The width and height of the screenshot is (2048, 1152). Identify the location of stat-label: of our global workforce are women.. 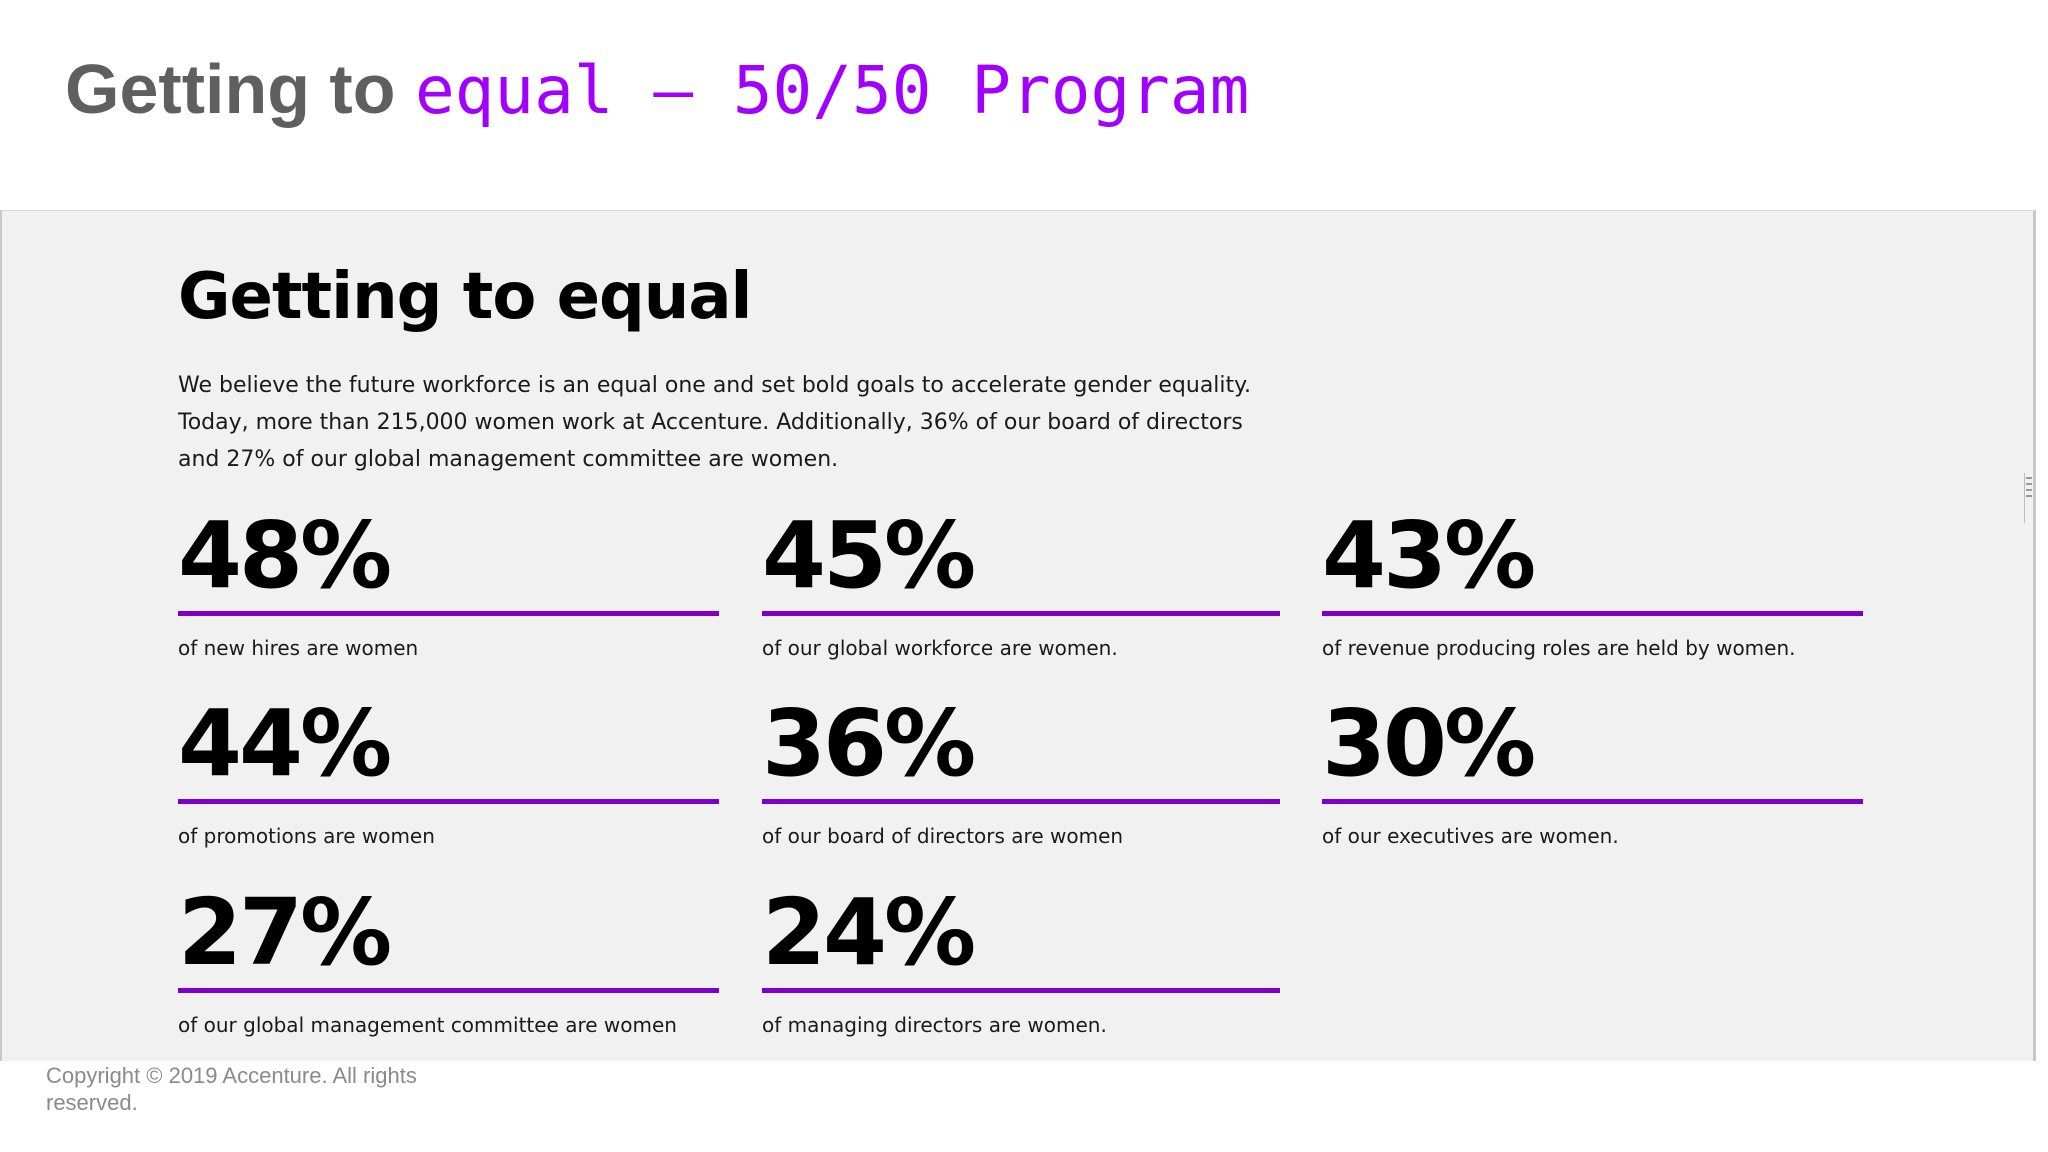
(940, 648).